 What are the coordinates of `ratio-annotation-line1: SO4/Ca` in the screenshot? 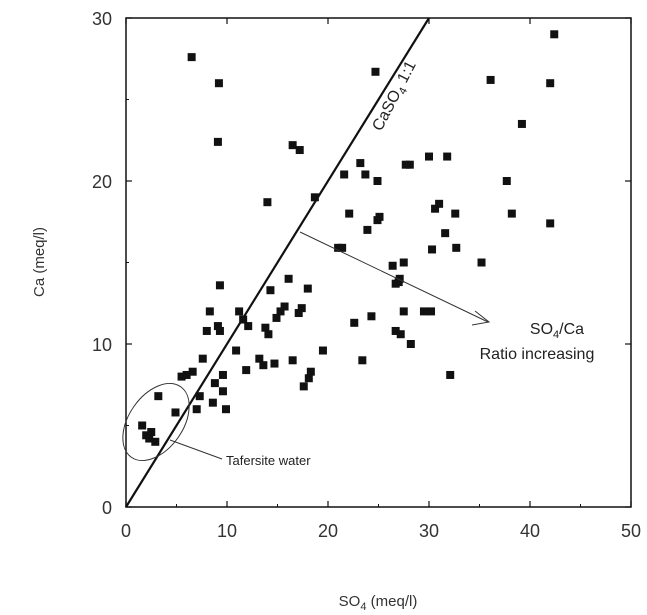 It's located at (557, 331).